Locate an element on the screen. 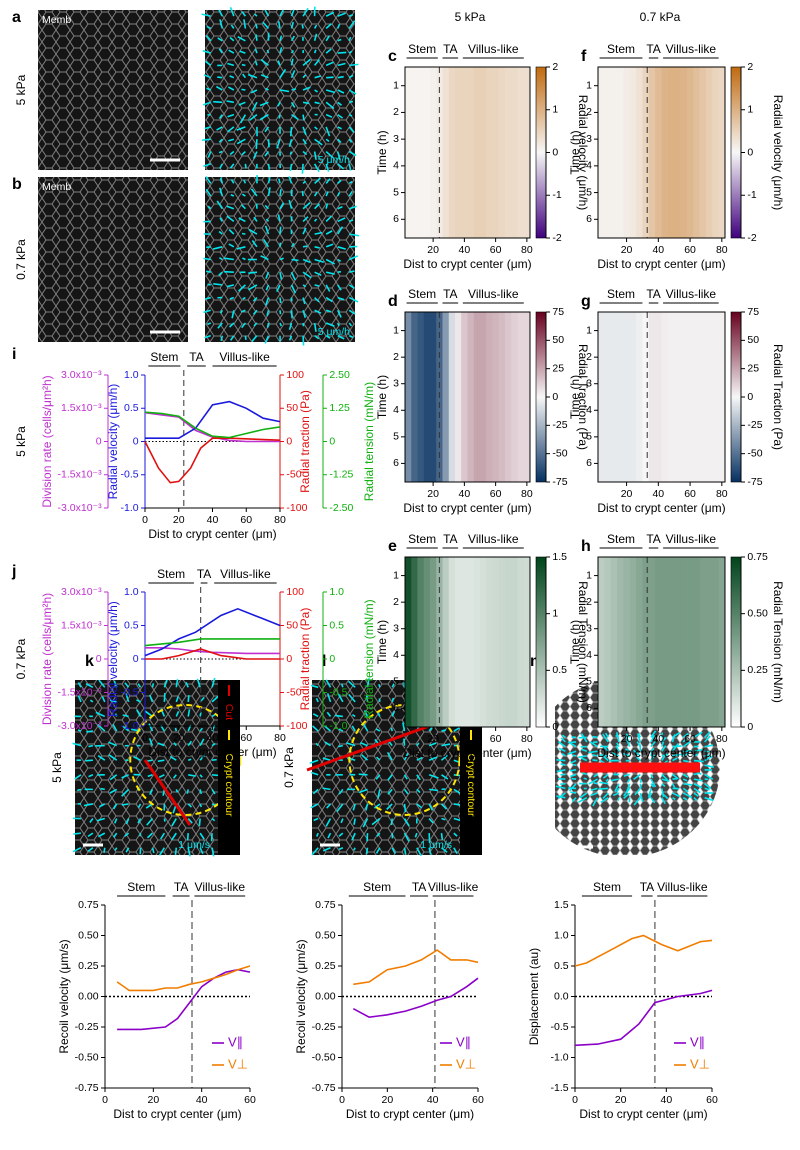 The image size is (800, 1150). y-axis-title: Radial tension (mN/m) is located at coordinates (369, 658).